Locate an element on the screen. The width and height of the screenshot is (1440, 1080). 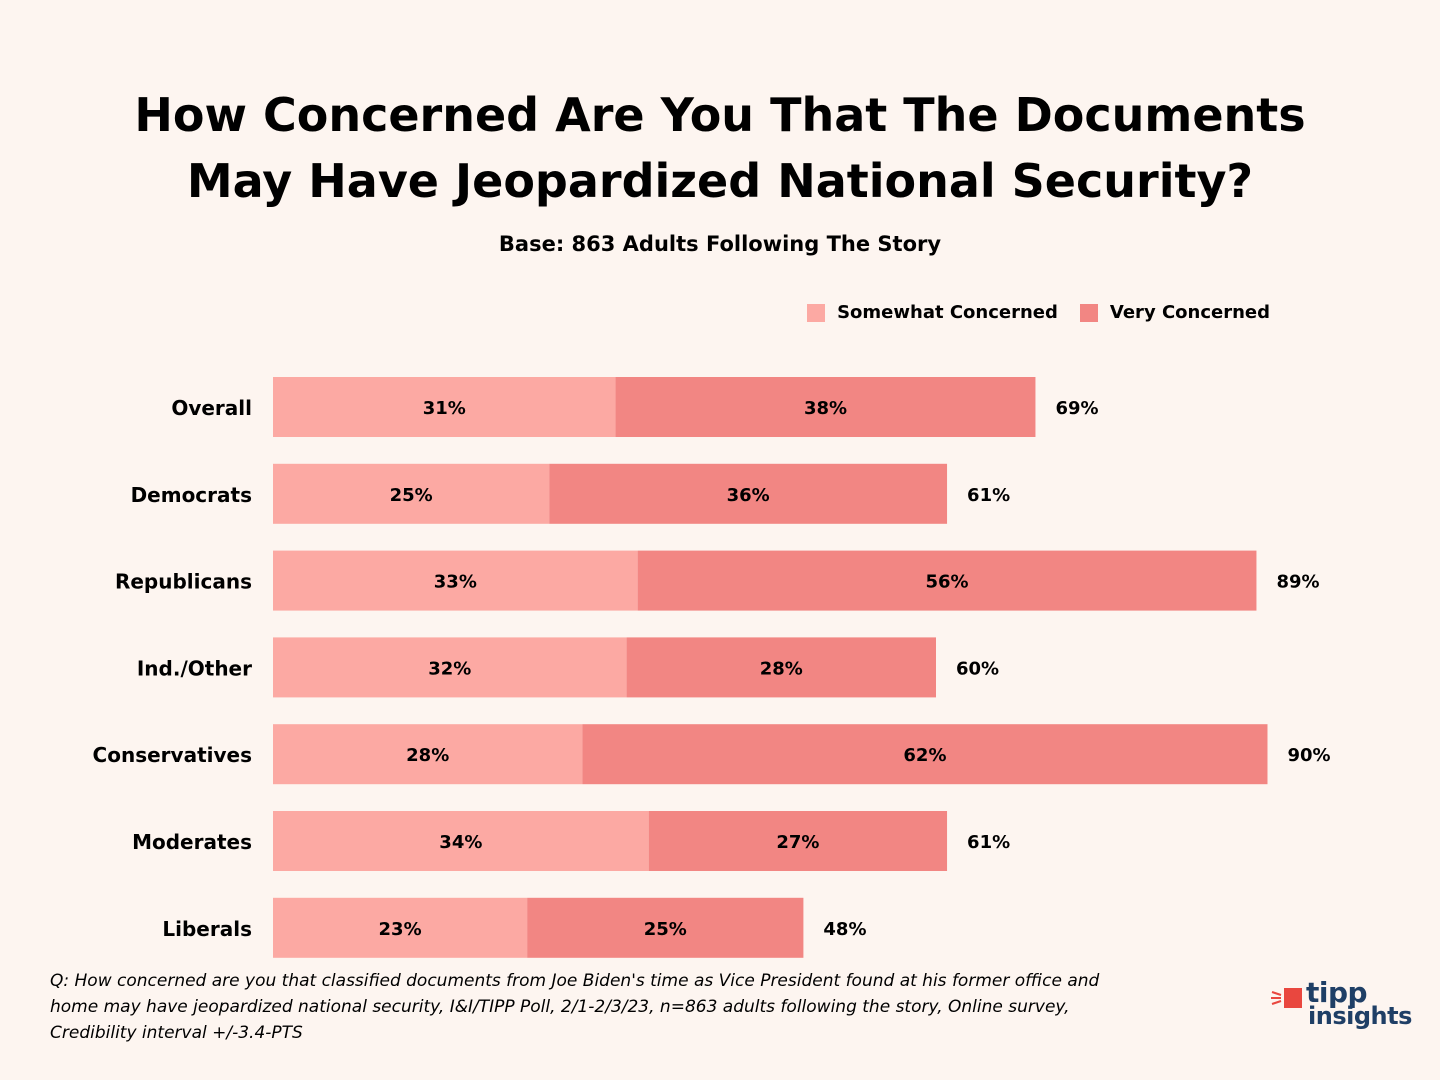
bar-conservatives-very is located at coordinates (925, 754).